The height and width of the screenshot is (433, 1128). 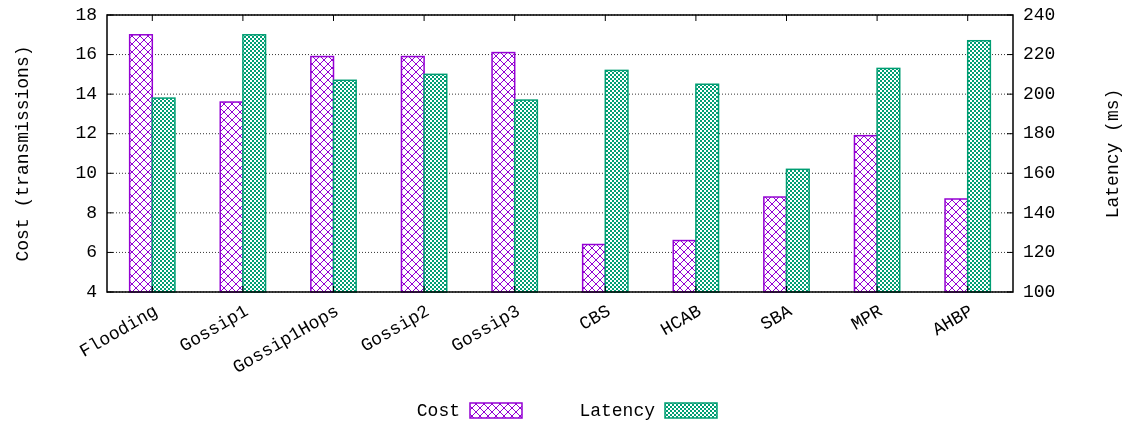 What do you see at coordinates (1039, 14) in the screenshot?
I see `y2-tick-label: 240` at bounding box center [1039, 14].